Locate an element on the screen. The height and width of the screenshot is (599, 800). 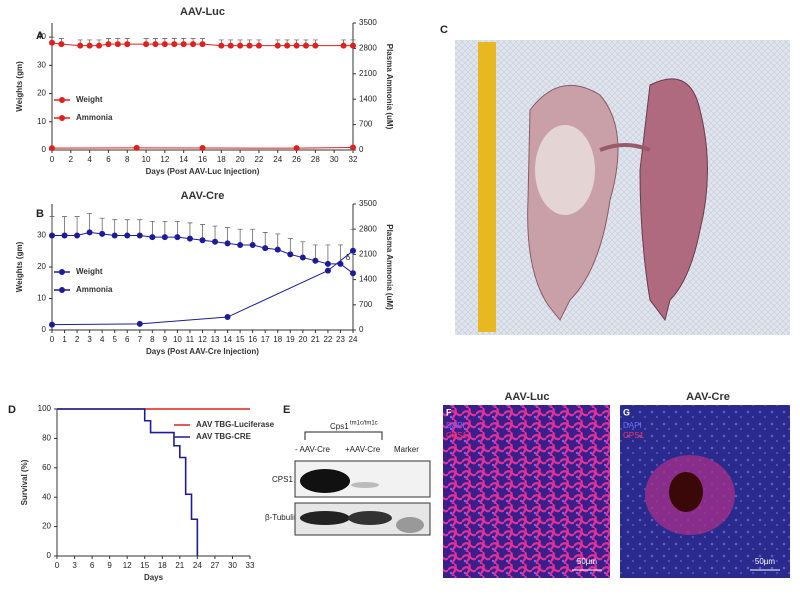
x-axis-label: Days (Post AAV-Cre Injection) is located at coordinates (202, 351).